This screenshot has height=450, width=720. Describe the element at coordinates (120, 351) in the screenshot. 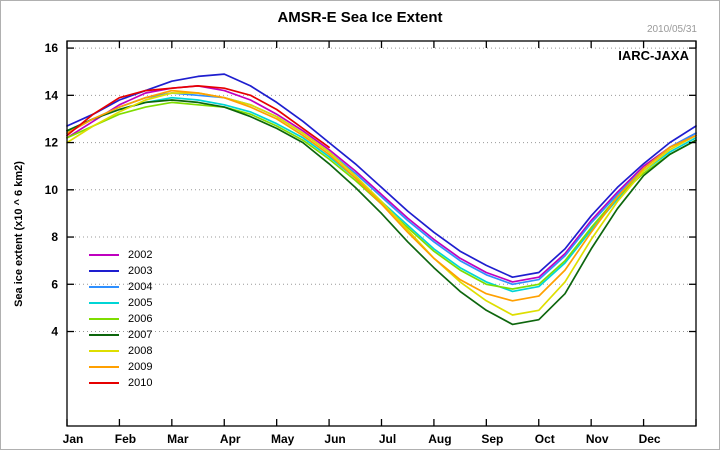

I see `legend-item-2008: 2008` at that location.